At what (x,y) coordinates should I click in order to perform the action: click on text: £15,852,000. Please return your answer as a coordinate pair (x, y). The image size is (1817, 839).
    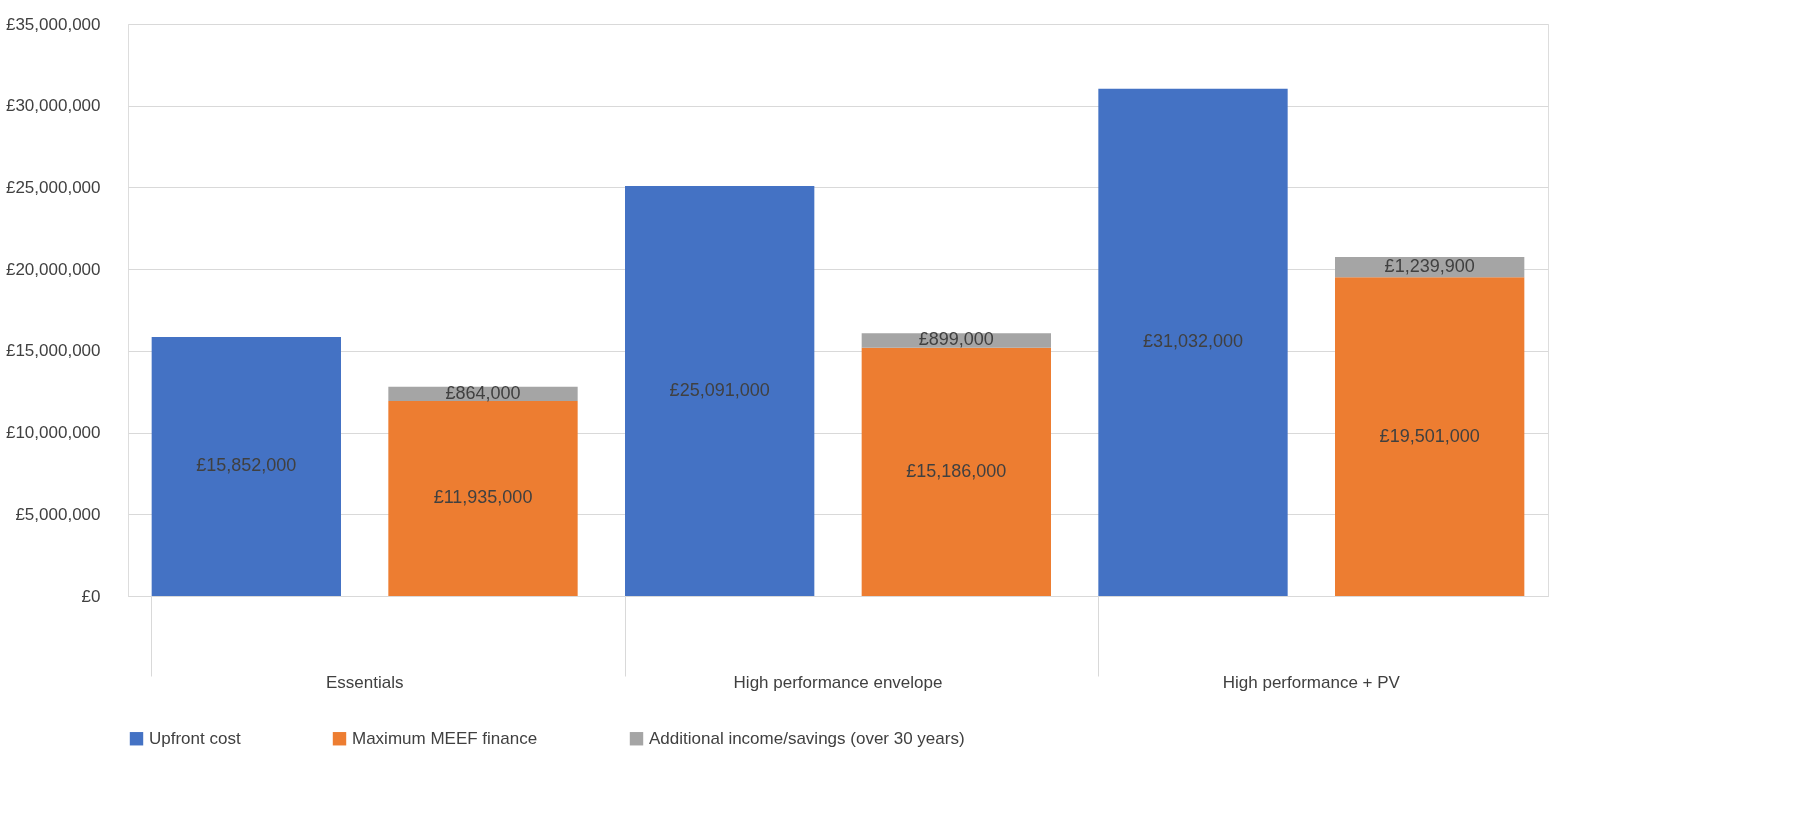
    Looking at the image, I should click on (246, 465).